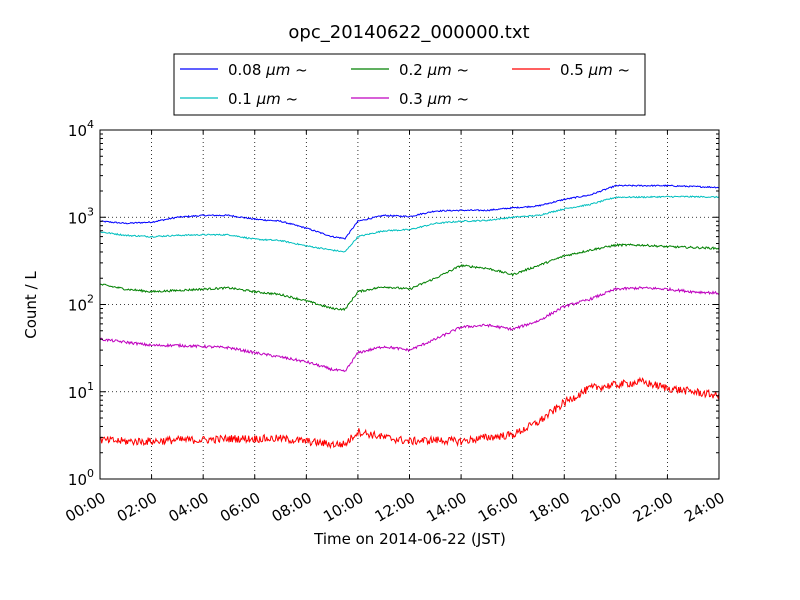  What do you see at coordinates (81, 391) in the screenshot?
I see `y-tick-label: 10¹` at bounding box center [81, 391].